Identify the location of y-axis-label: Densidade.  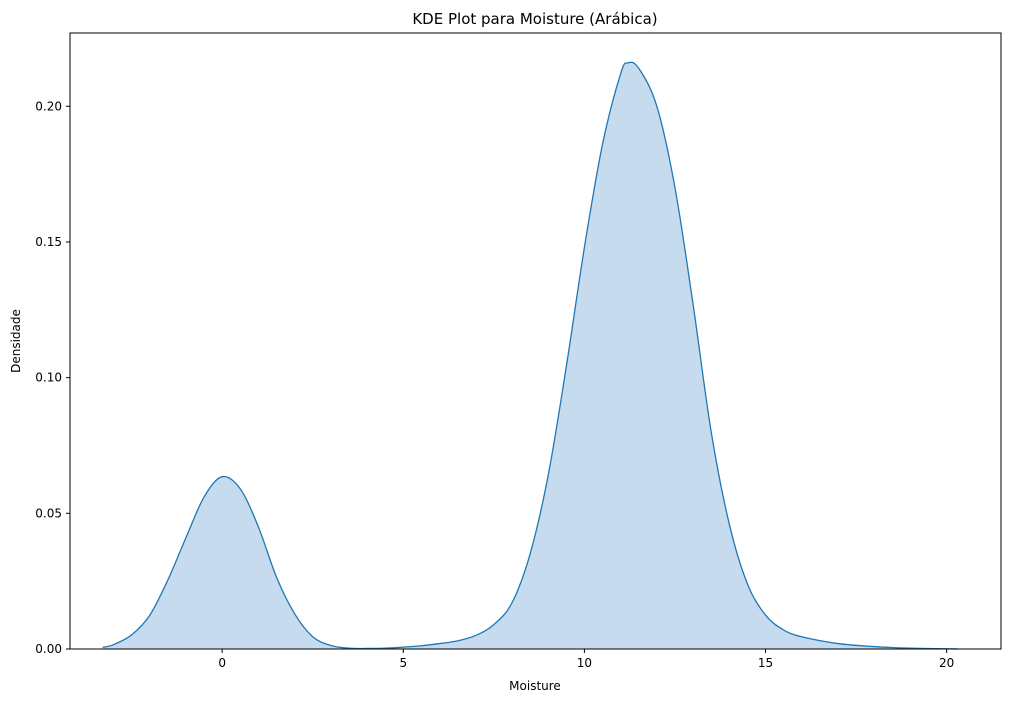
(16, 341).